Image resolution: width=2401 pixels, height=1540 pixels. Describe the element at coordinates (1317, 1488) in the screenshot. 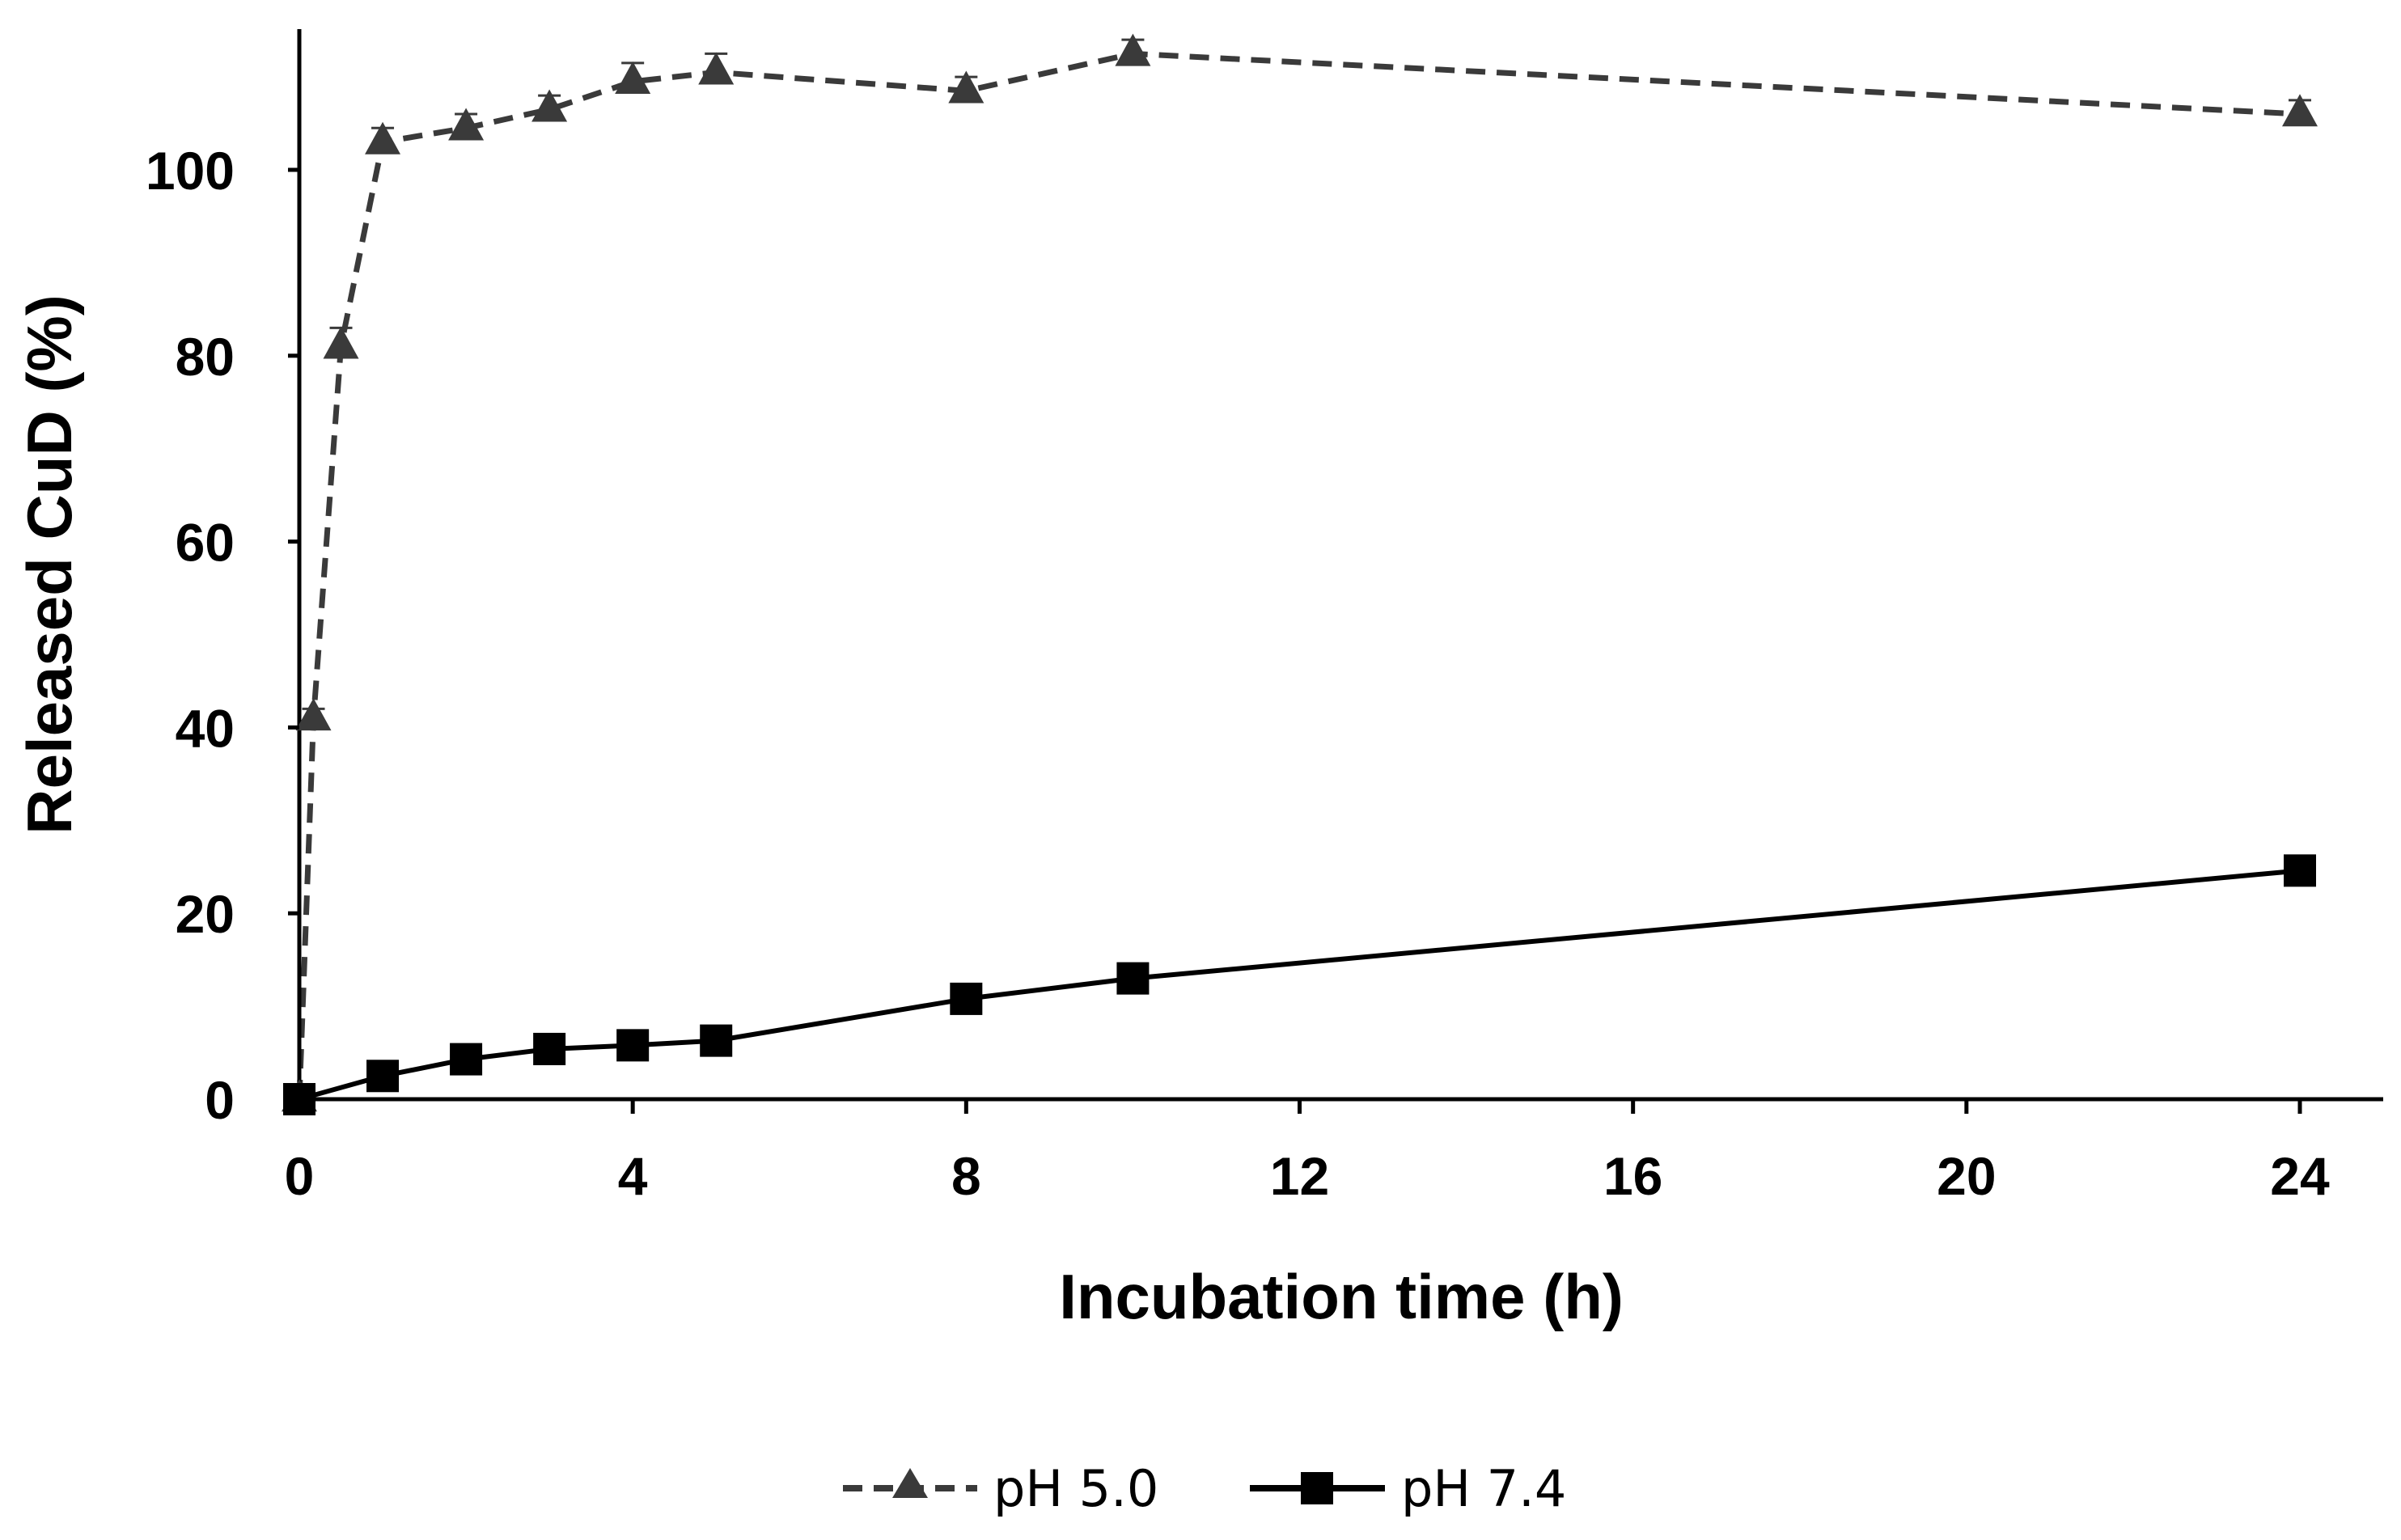

I see `legend-marker-ph74` at that location.